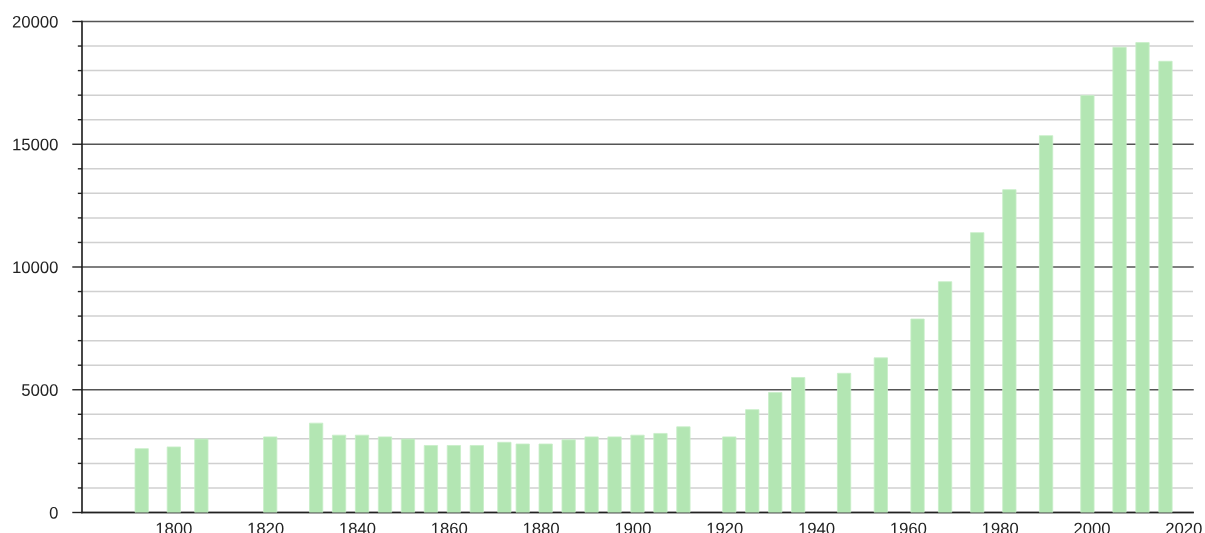  I want to click on y-tick-label: 5000, so click(39, 390).